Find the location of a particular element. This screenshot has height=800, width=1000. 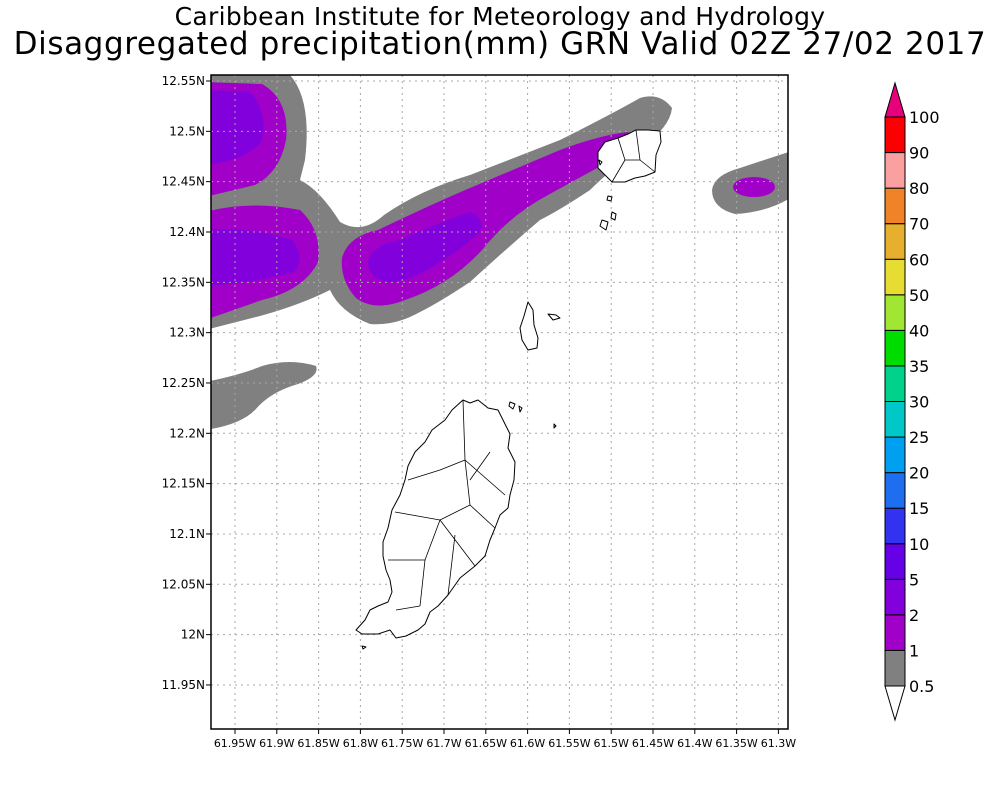

grenada-river-boundaries is located at coordinates (447, 505).